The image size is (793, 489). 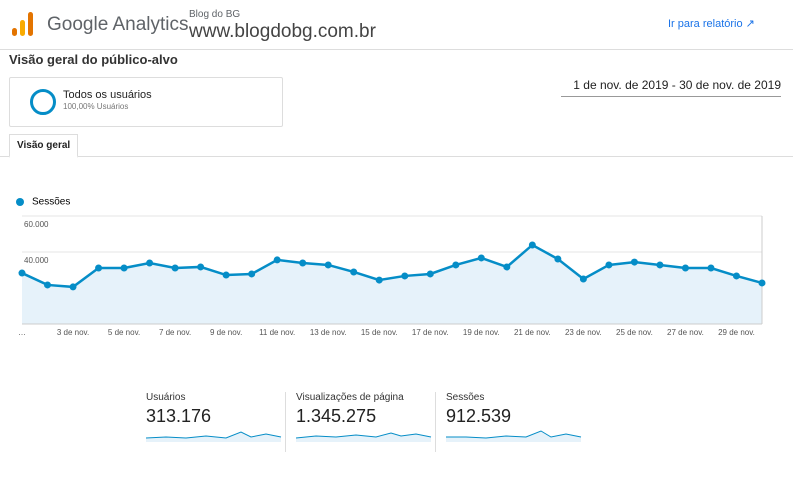 I want to click on x-tick-label: 3 de nov., so click(x=73, y=332).